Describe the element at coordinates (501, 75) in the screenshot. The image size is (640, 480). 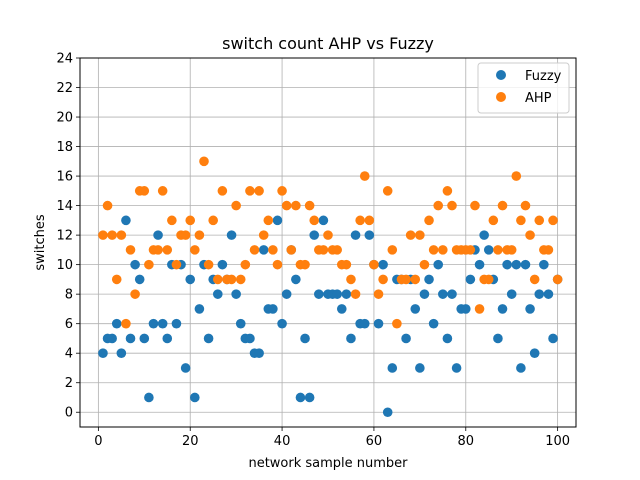
I see `legend-marker-fuzzy` at that location.